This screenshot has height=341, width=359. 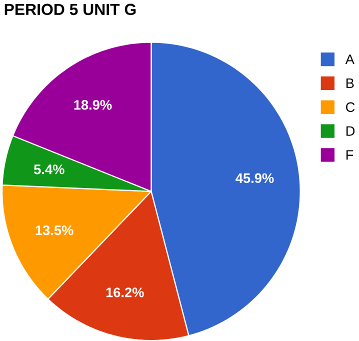 I want to click on legend-label: B, so click(x=350, y=83).